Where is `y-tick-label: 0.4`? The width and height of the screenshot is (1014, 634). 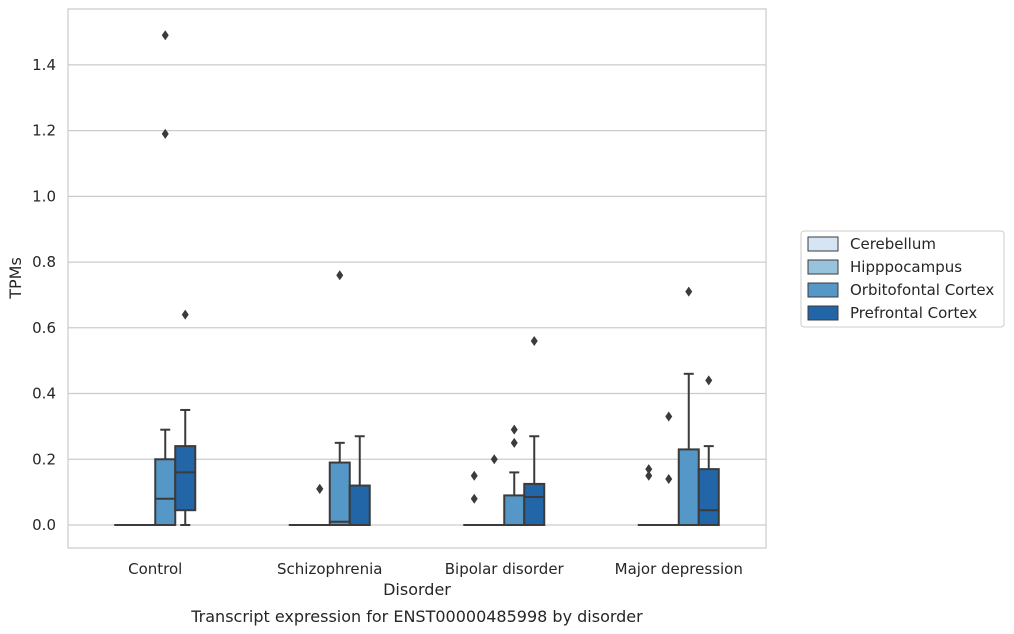
y-tick-label: 0.4 is located at coordinates (44, 394).